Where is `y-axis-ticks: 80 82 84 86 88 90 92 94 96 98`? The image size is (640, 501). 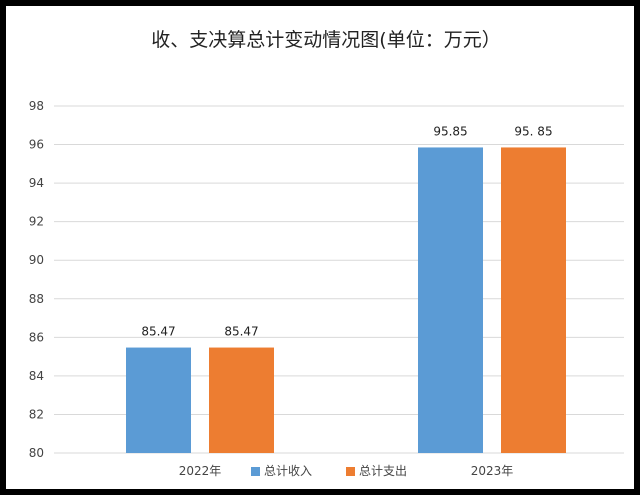
y-axis-ticks: 80 82 84 86 88 90 92 94 96 98 is located at coordinates (36, 279).